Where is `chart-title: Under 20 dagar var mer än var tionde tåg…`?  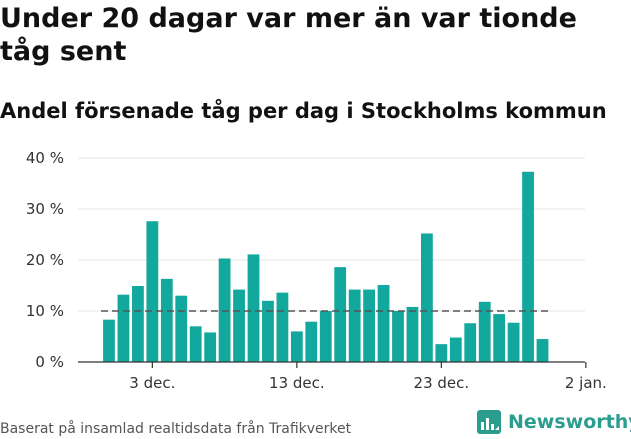 chart-title: Under 20 dagar var mer än var tionde tåg… is located at coordinates (288, 35).